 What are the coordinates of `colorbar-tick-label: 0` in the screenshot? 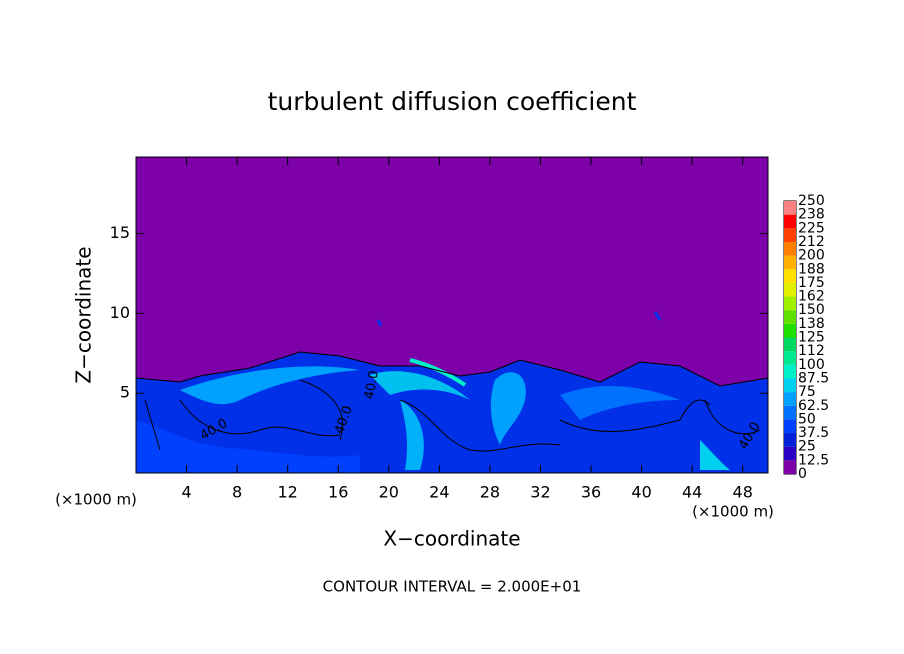 It's located at (802, 474).